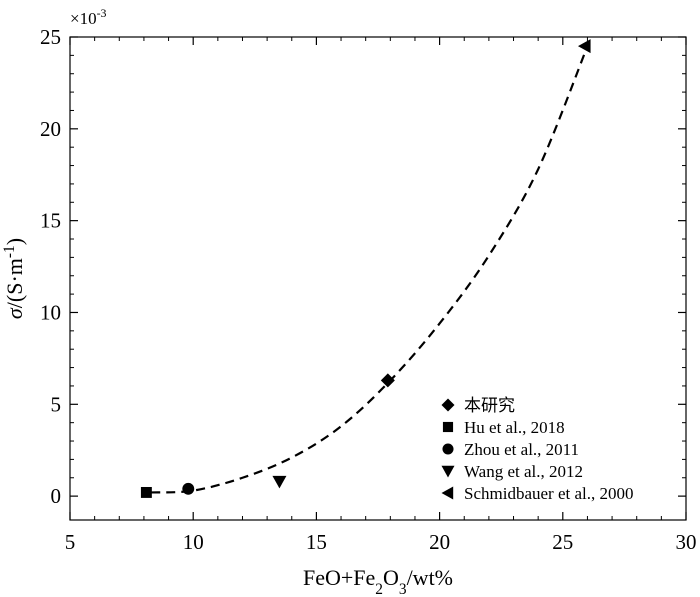  What do you see at coordinates (439, 542) in the screenshot?
I see `x-tick-label: 20` at bounding box center [439, 542].